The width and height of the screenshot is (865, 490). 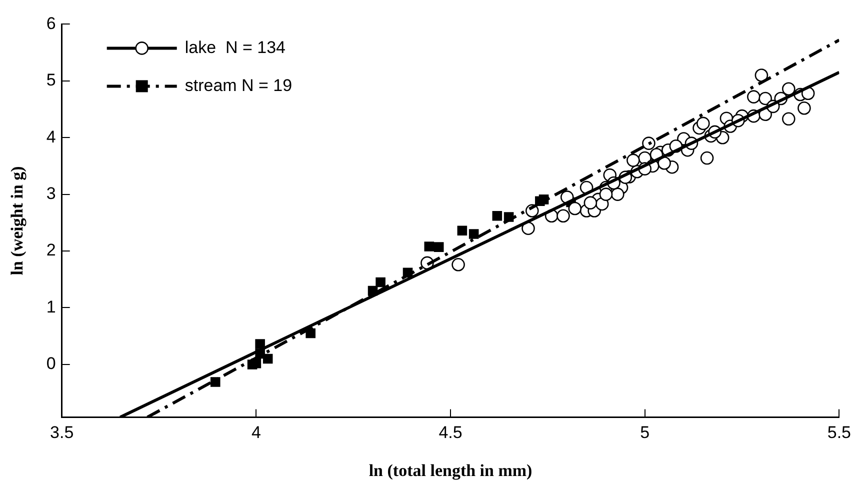 What do you see at coordinates (238, 85) in the screenshot?
I see `legend-label: stream N = 19` at bounding box center [238, 85].